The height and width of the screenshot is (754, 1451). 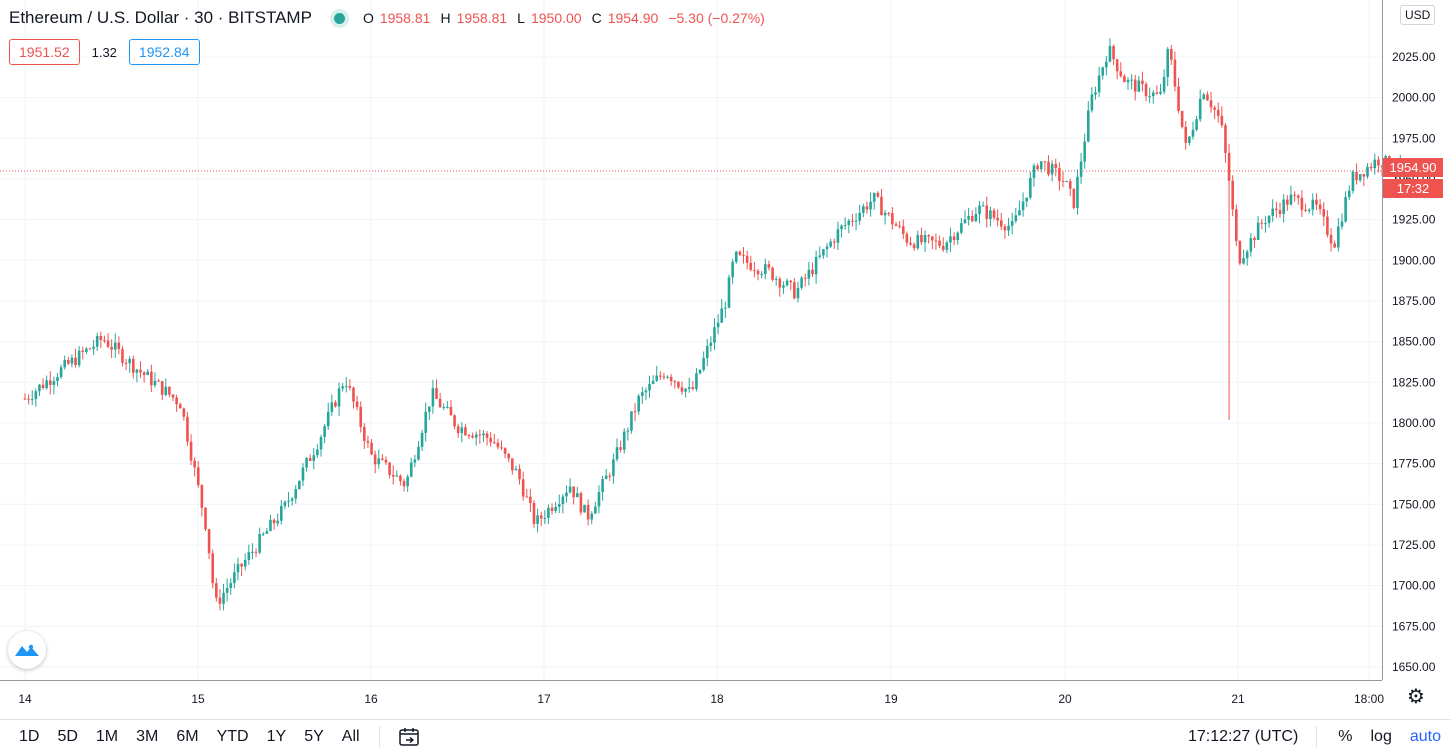 What do you see at coordinates (29, 736) in the screenshot?
I see `timeframe-1d-button: 1D` at bounding box center [29, 736].